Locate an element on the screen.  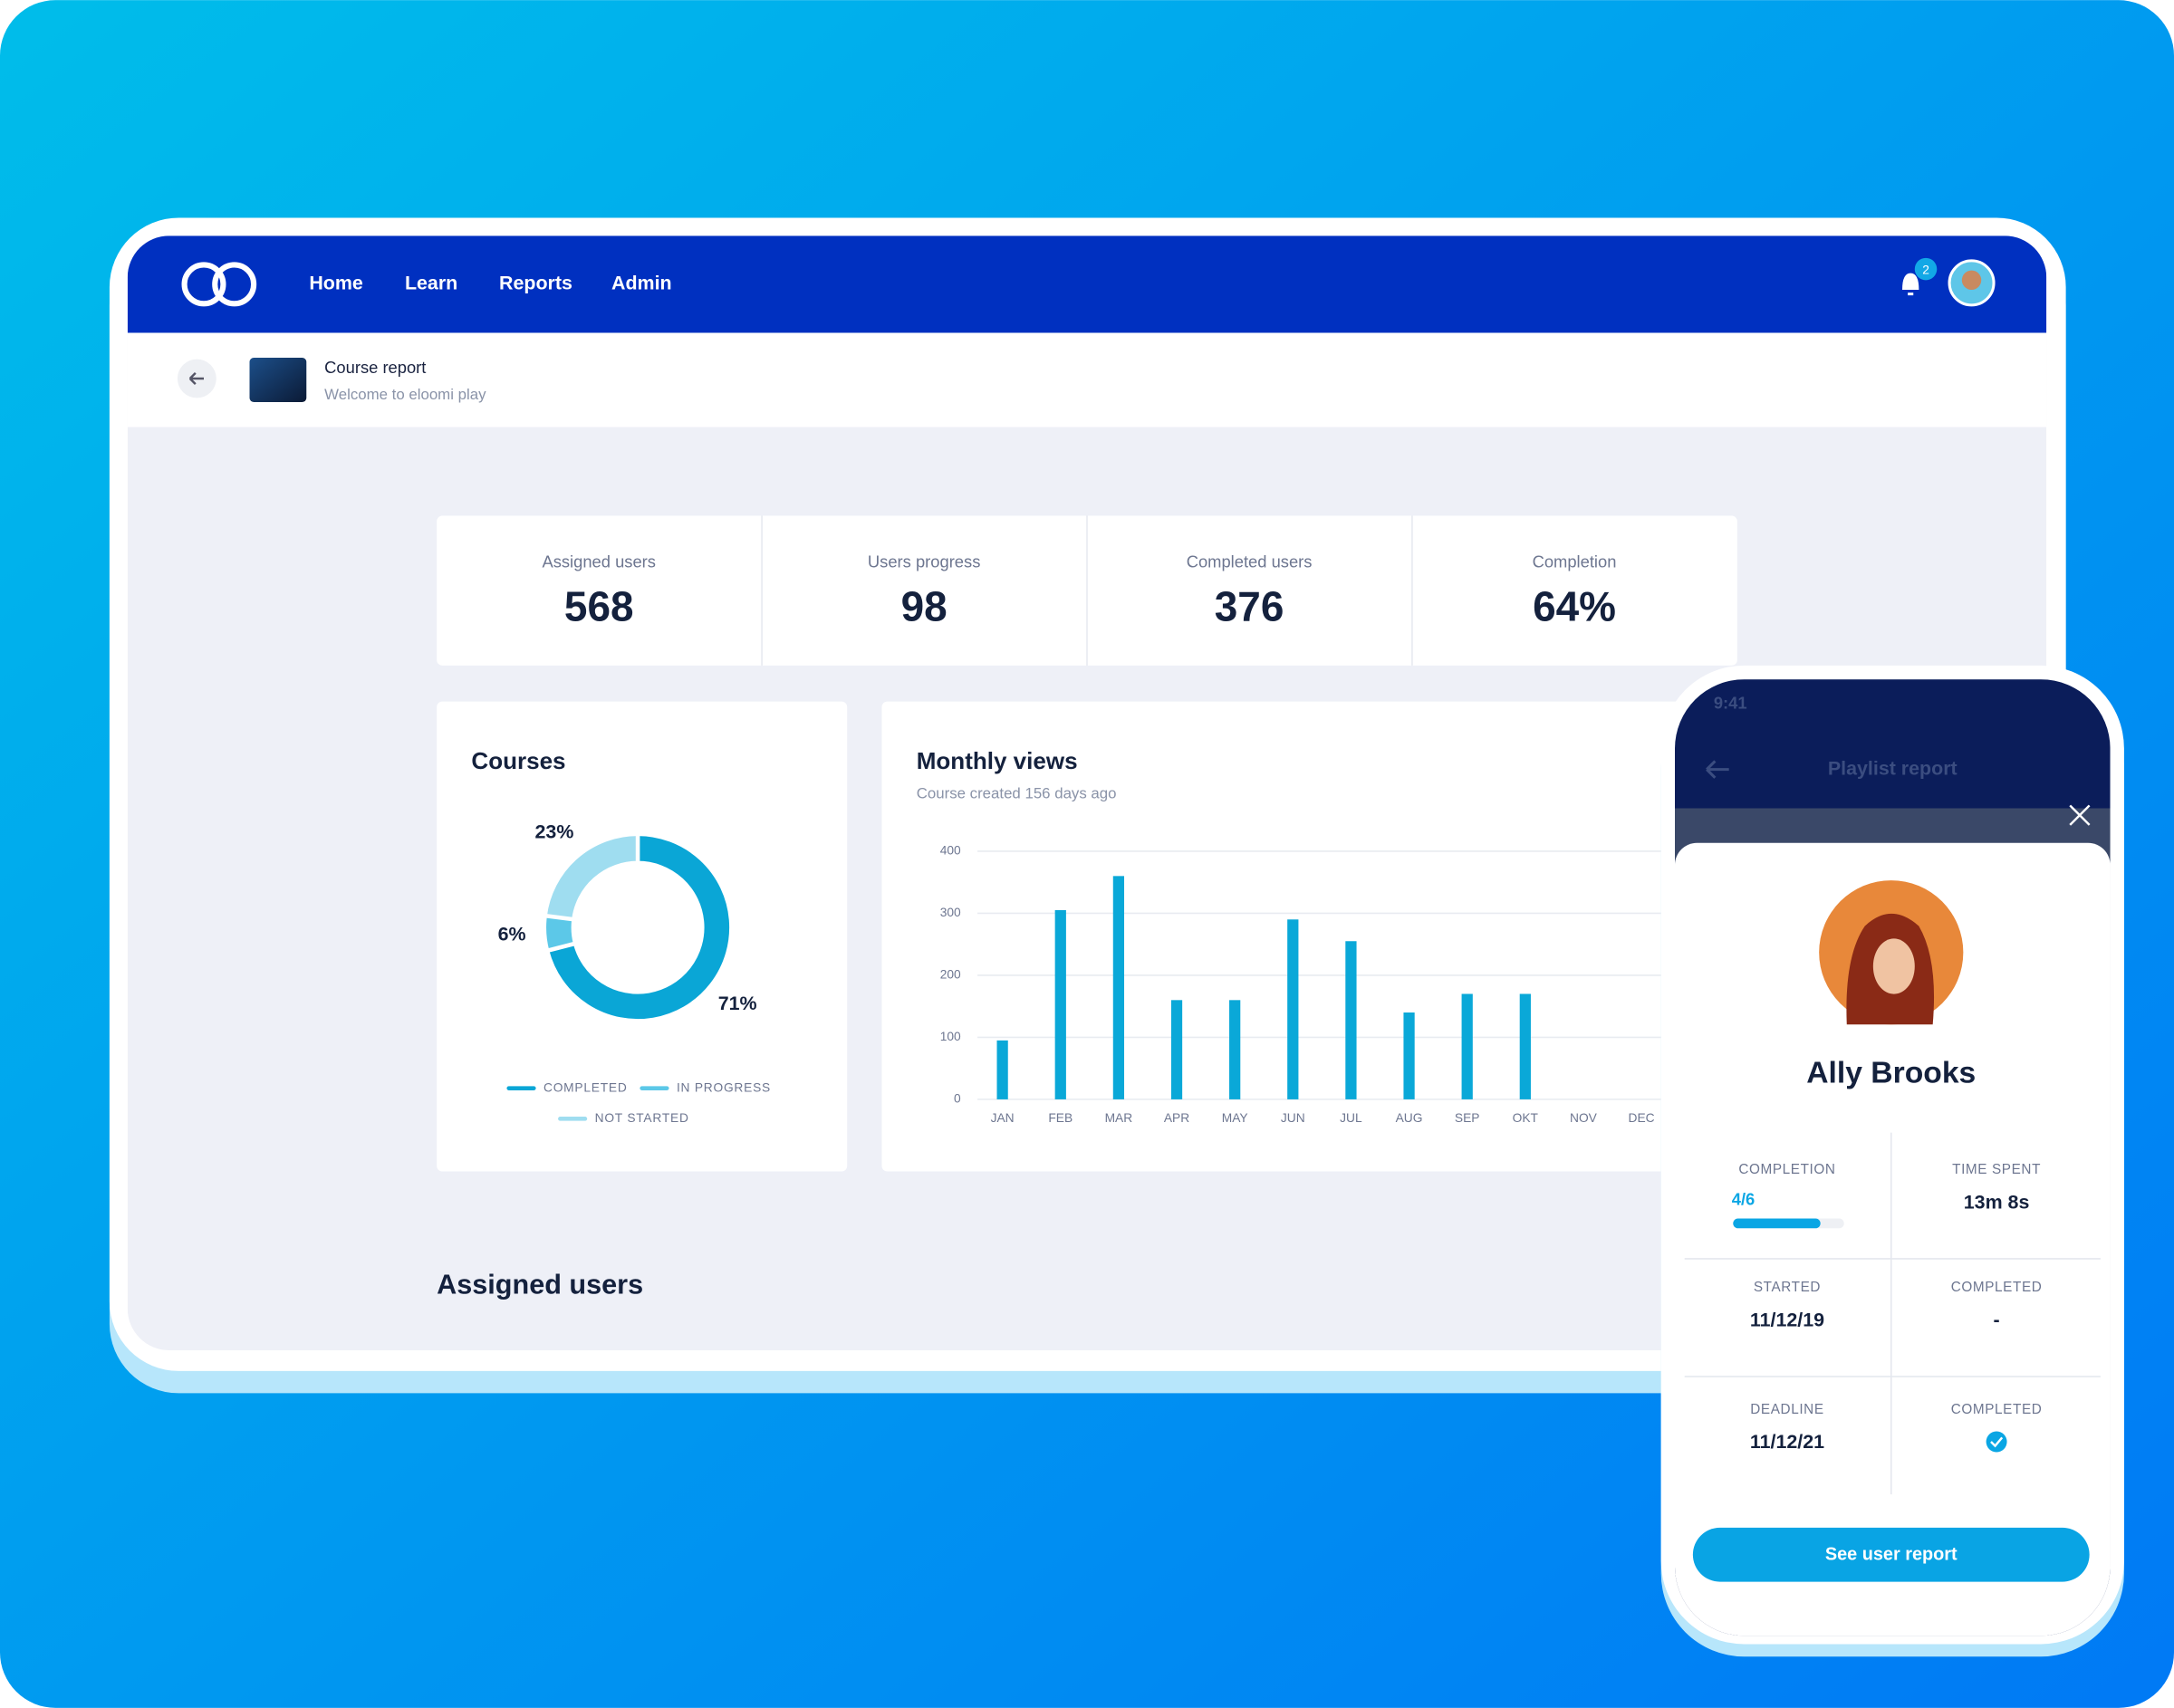
check-mark is located at coordinates (1997, 1442).